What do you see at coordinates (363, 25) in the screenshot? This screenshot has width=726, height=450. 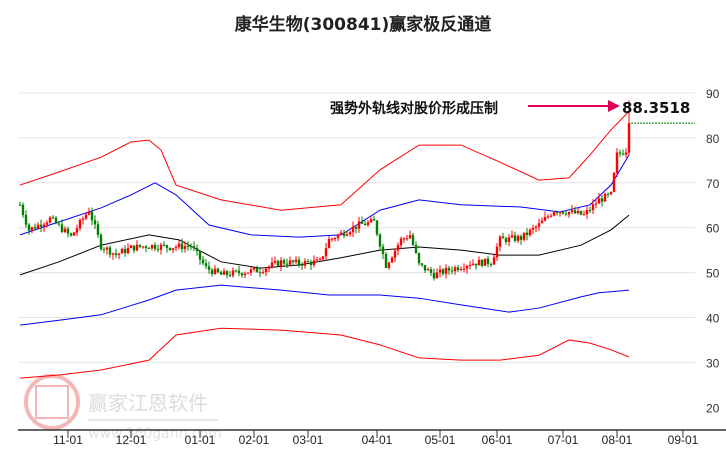 I see `chart-title: 康华生物(300841)赢家极反通道` at bounding box center [363, 25].